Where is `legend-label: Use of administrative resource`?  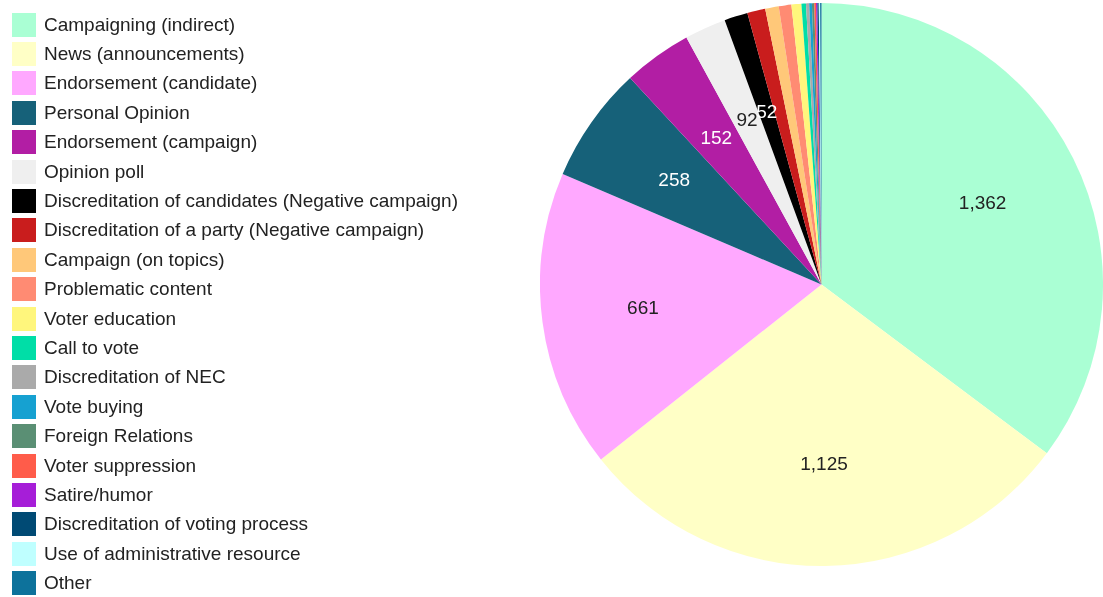 legend-label: Use of administrative resource is located at coordinates (172, 553).